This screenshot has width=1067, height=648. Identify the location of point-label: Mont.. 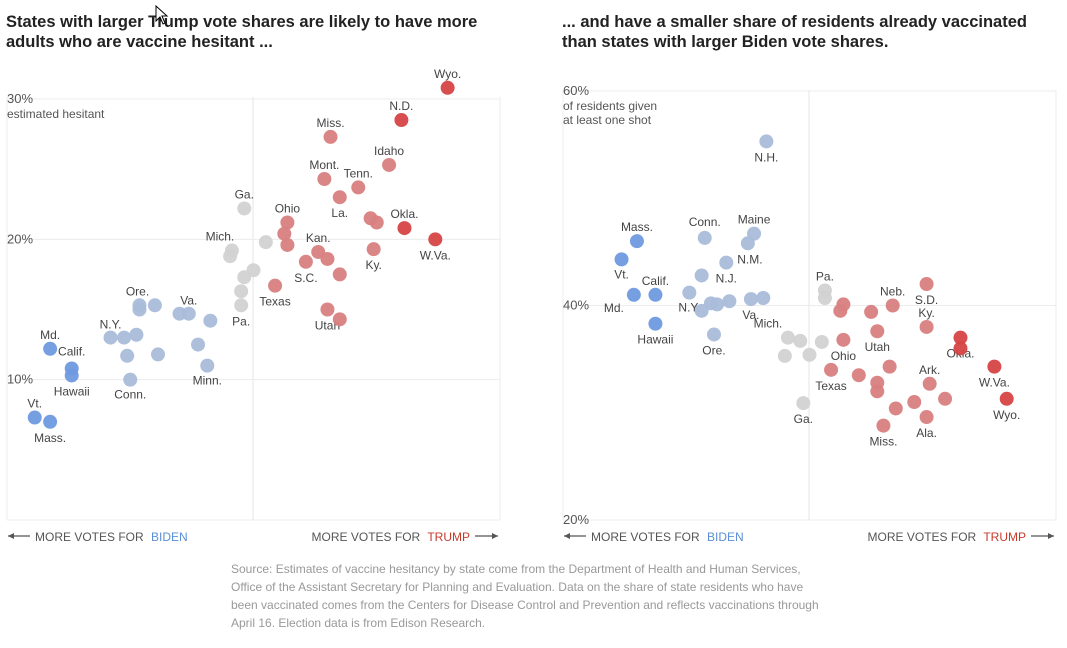
(324, 165).